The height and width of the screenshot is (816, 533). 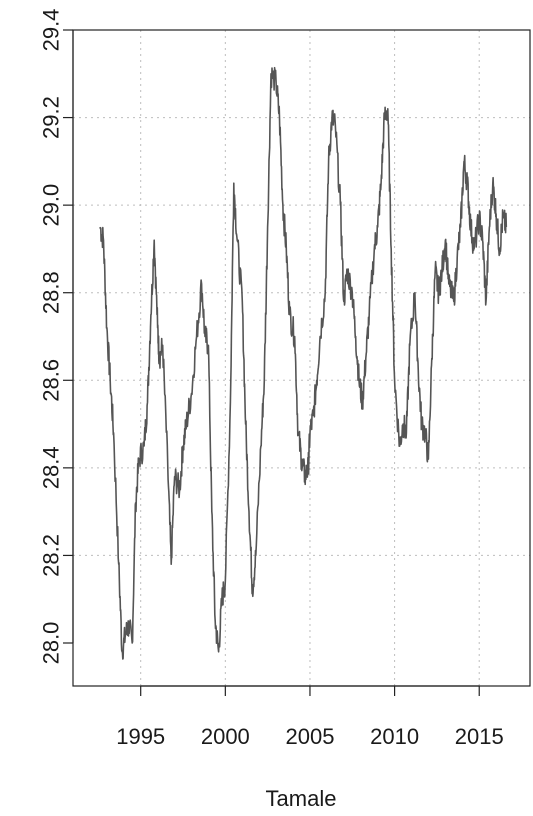 I want to click on x-tick-label: 2015, so click(x=479, y=736).